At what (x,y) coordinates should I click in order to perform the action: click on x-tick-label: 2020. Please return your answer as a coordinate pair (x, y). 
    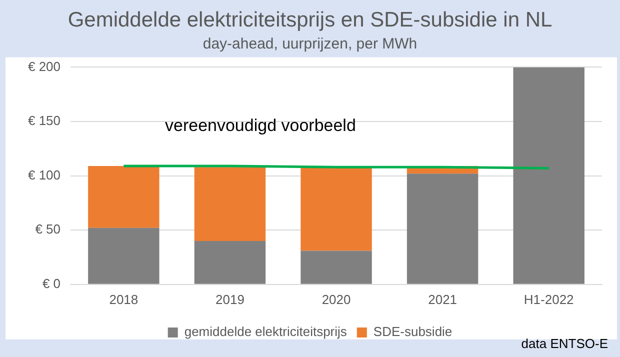
    Looking at the image, I should click on (336, 299).